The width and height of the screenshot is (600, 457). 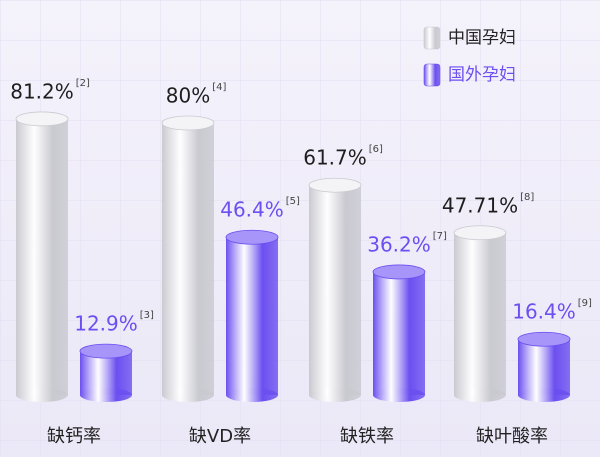 I want to click on value-label: 81.2%, so click(x=42, y=91).